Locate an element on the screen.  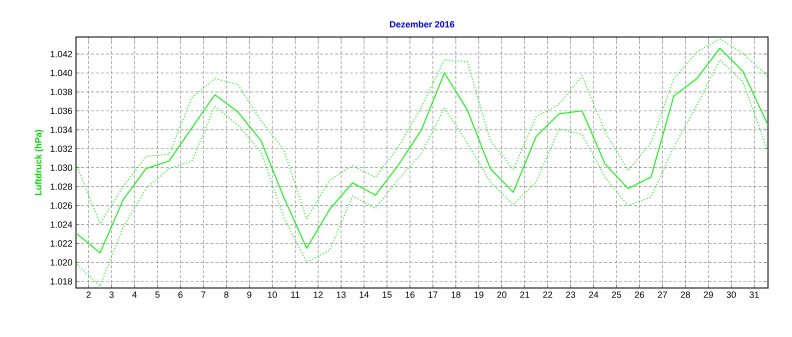
y-tick-label: 1.030 is located at coordinates (61, 167).